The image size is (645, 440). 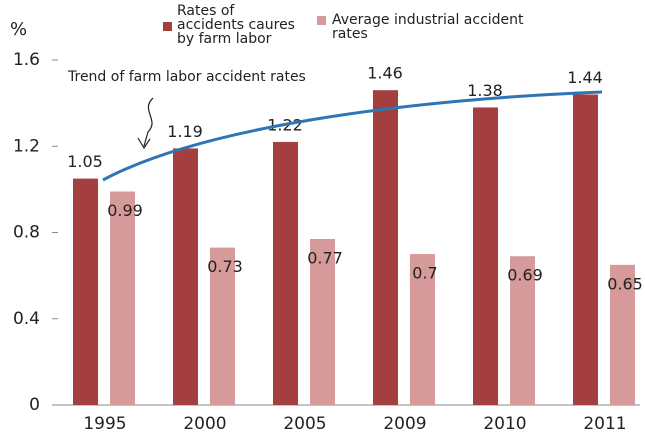 I want to click on data-label: 1.05, so click(x=85, y=161).